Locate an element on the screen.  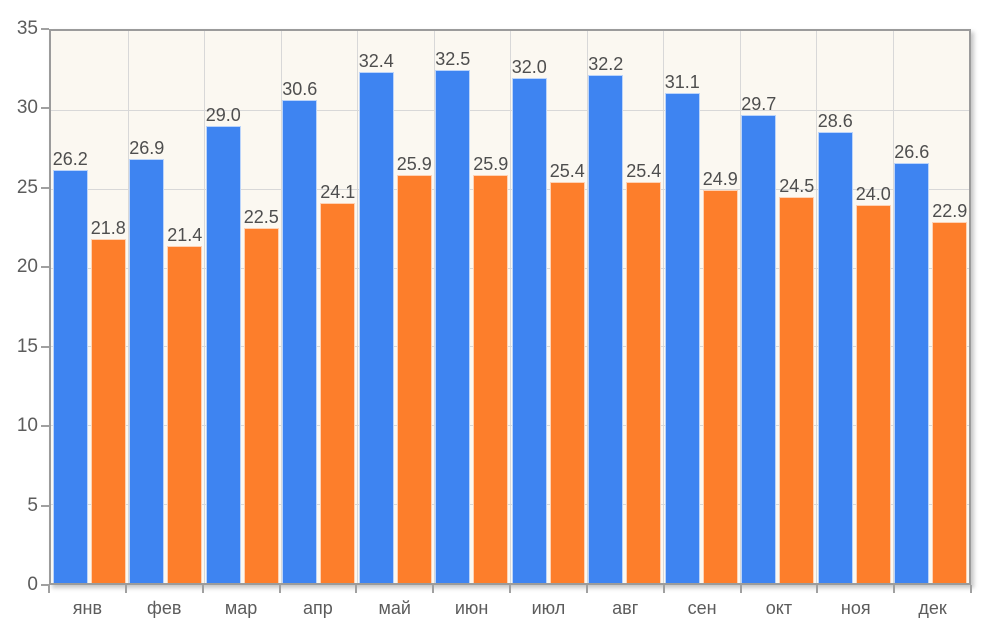
y-axis-tick-label: 25 is located at coordinates (27, 187).